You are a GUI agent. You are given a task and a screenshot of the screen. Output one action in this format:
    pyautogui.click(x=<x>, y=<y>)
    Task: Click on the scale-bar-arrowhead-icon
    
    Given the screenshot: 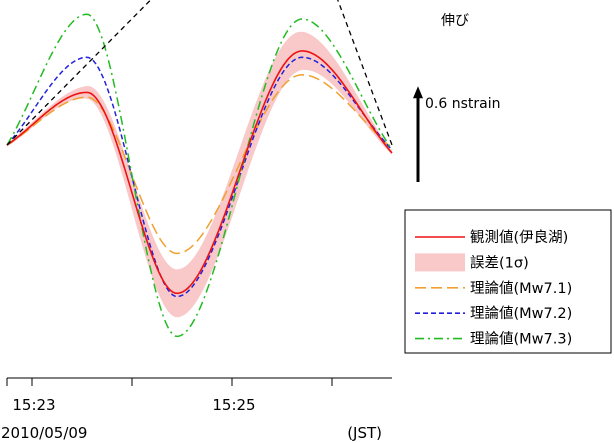 What is the action you would take?
    pyautogui.click(x=418, y=92)
    